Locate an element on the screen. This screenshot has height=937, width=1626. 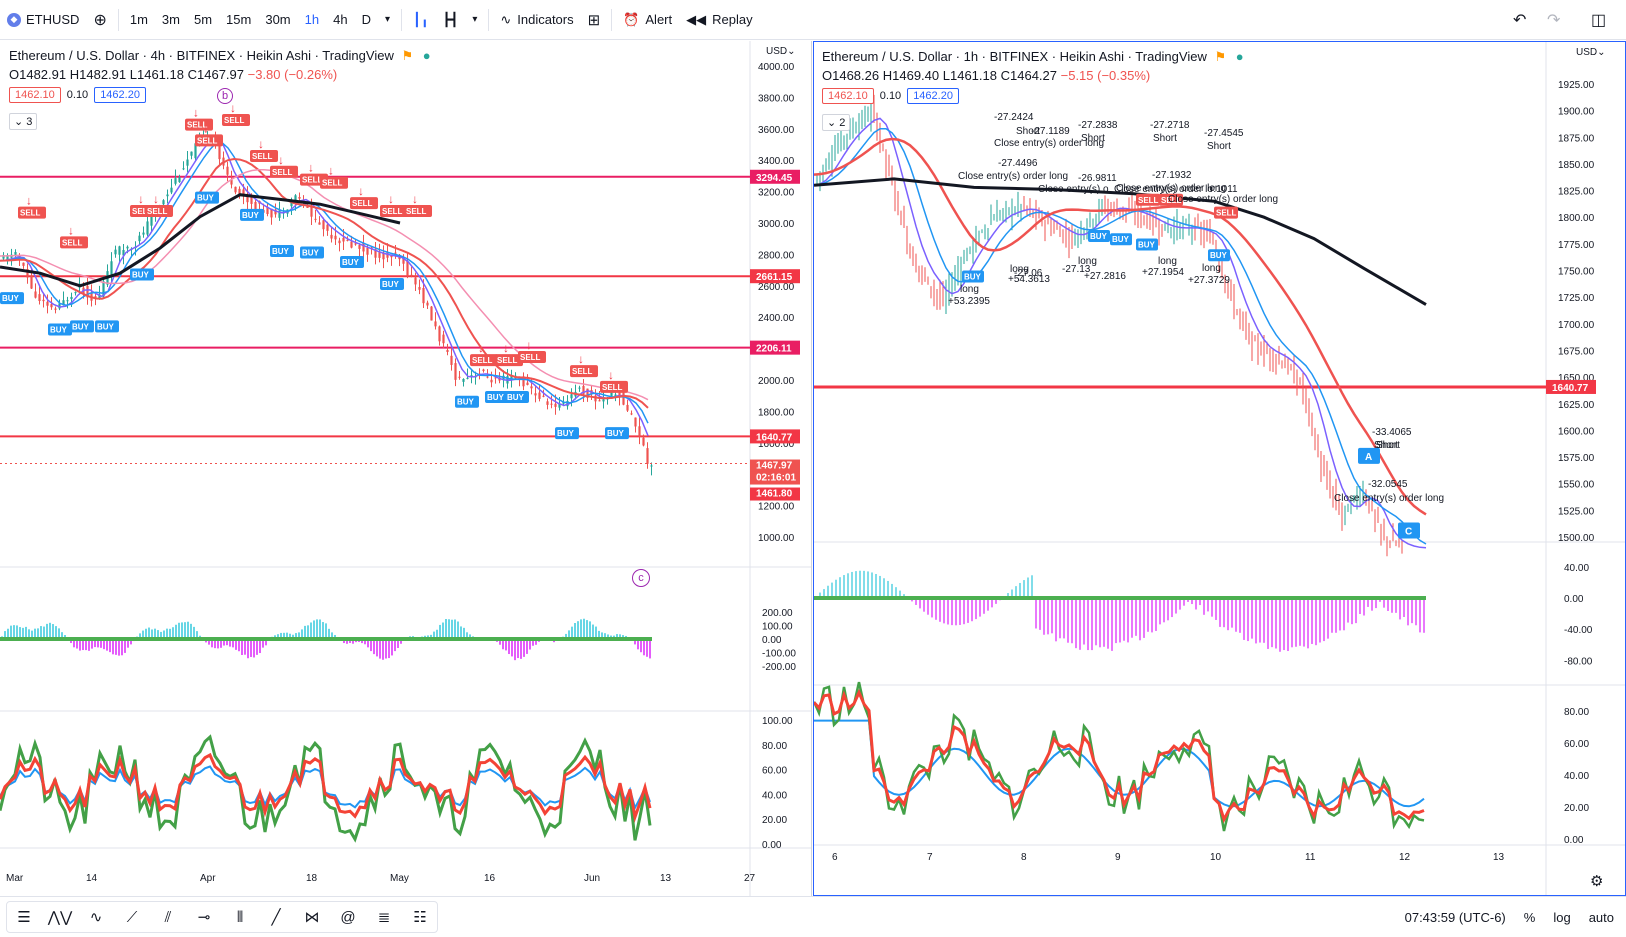
price-tag-label: 02:16:01 is located at coordinates (776, 478).